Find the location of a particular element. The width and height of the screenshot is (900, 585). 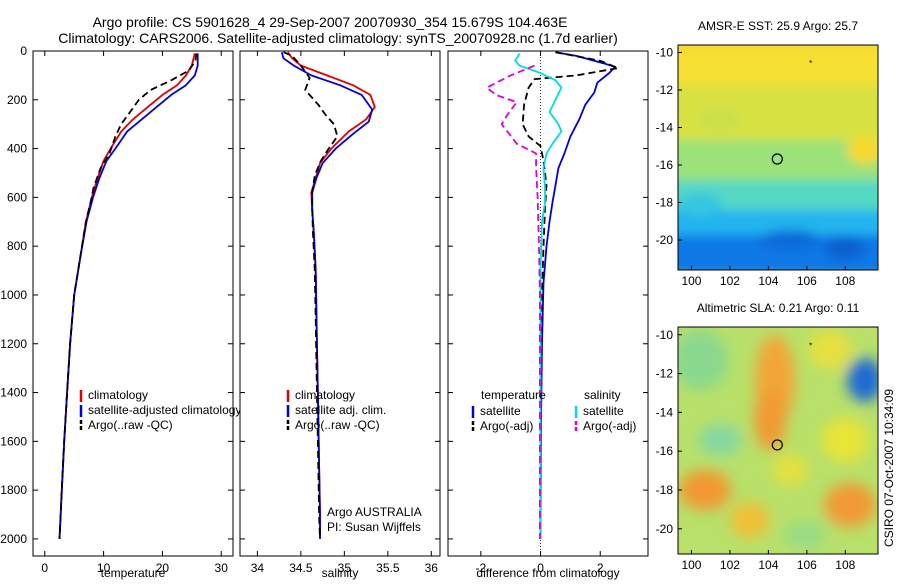

legend-label: Argo(..raw -QC) is located at coordinates (130, 425).